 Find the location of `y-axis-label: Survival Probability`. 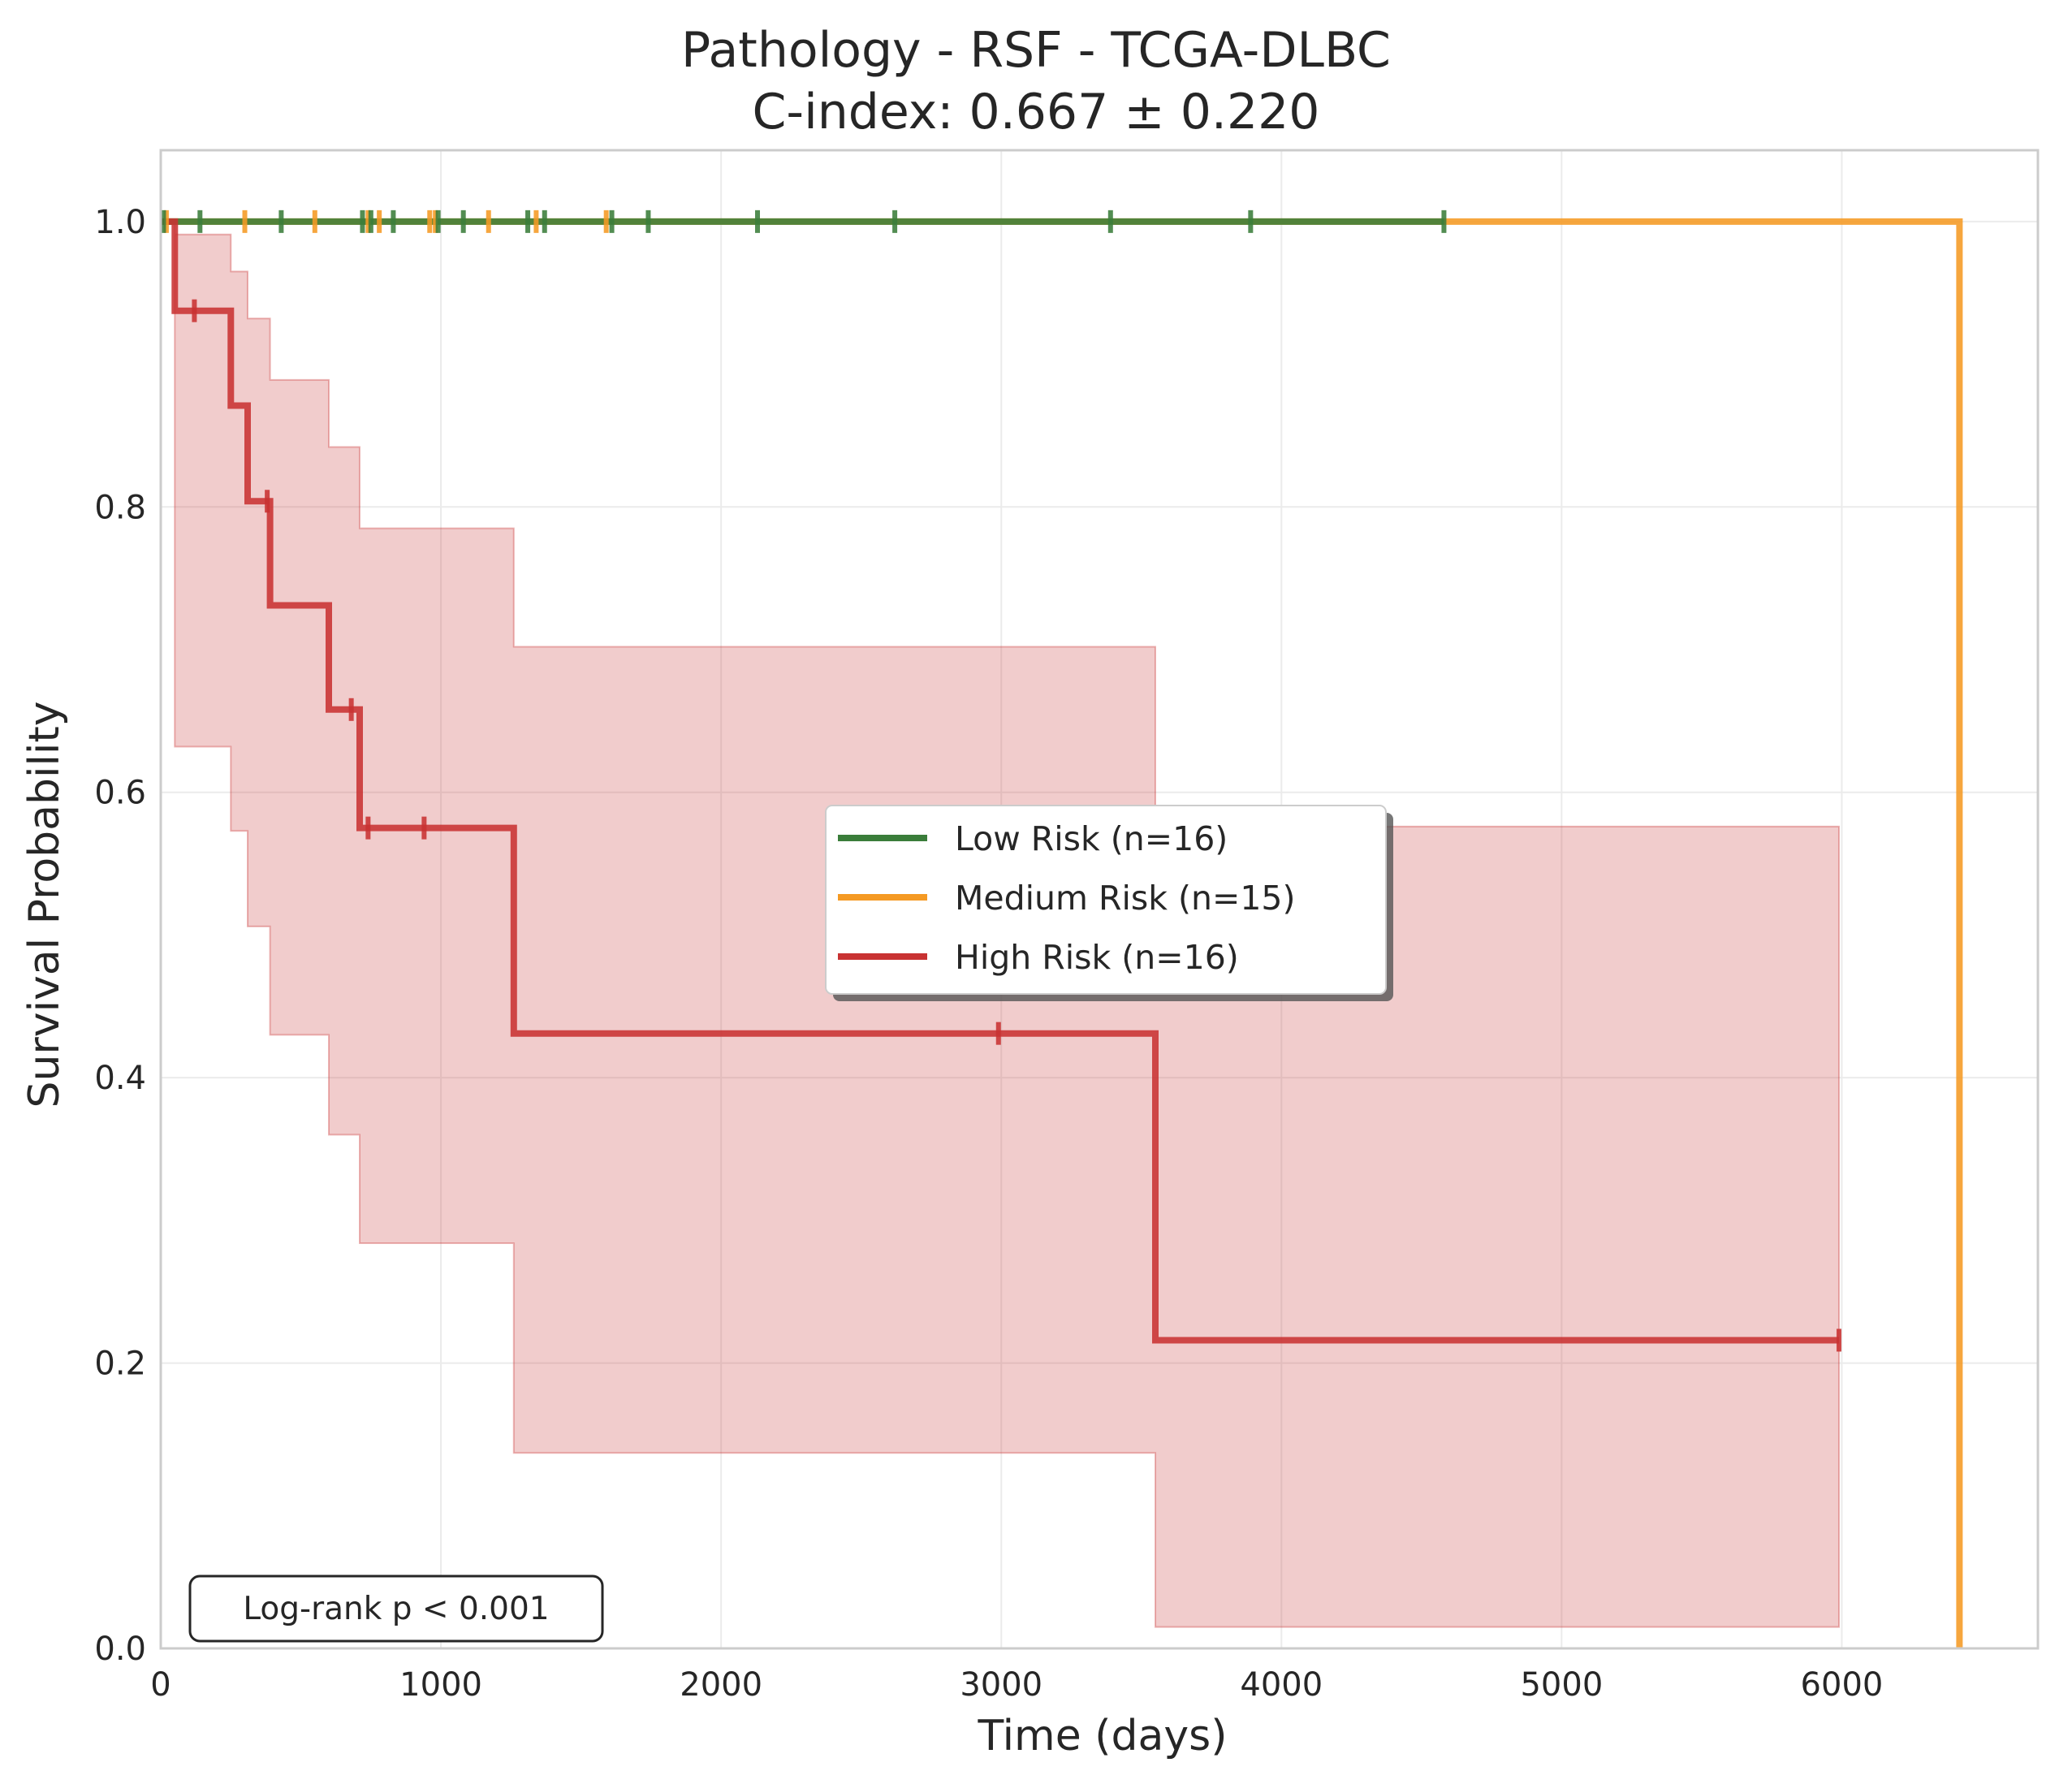

y-axis-label: Survival Probability is located at coordinates (44, 904).